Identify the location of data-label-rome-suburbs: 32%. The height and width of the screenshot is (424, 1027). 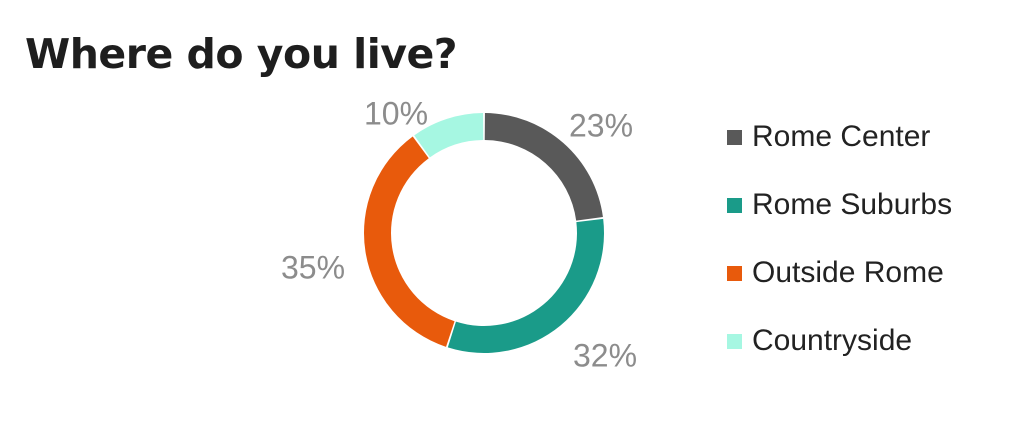
(605, 355).